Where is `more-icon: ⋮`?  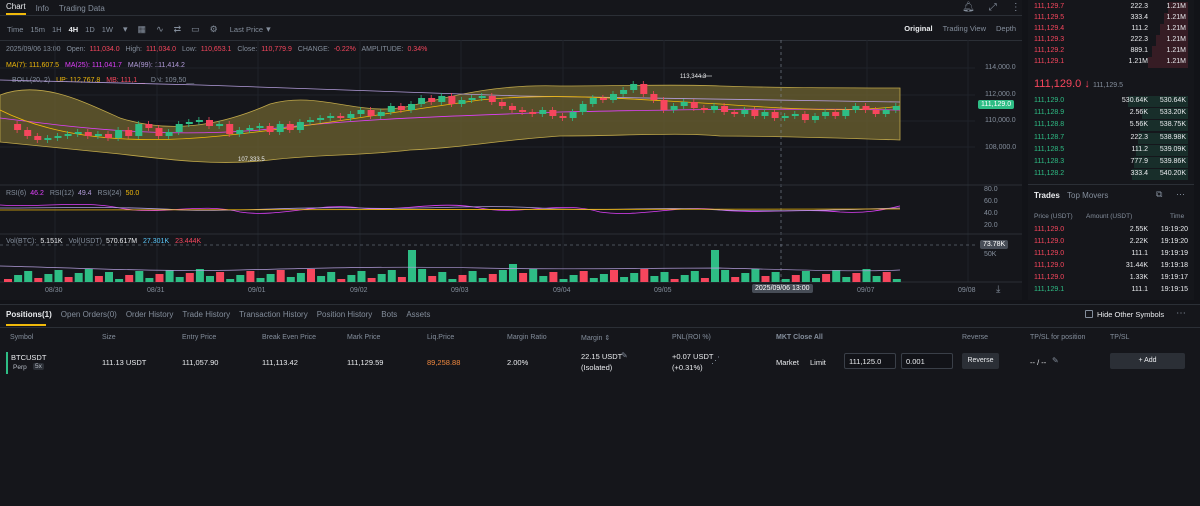 more-icon: ⋮ is located at coordinates (1015, 7).